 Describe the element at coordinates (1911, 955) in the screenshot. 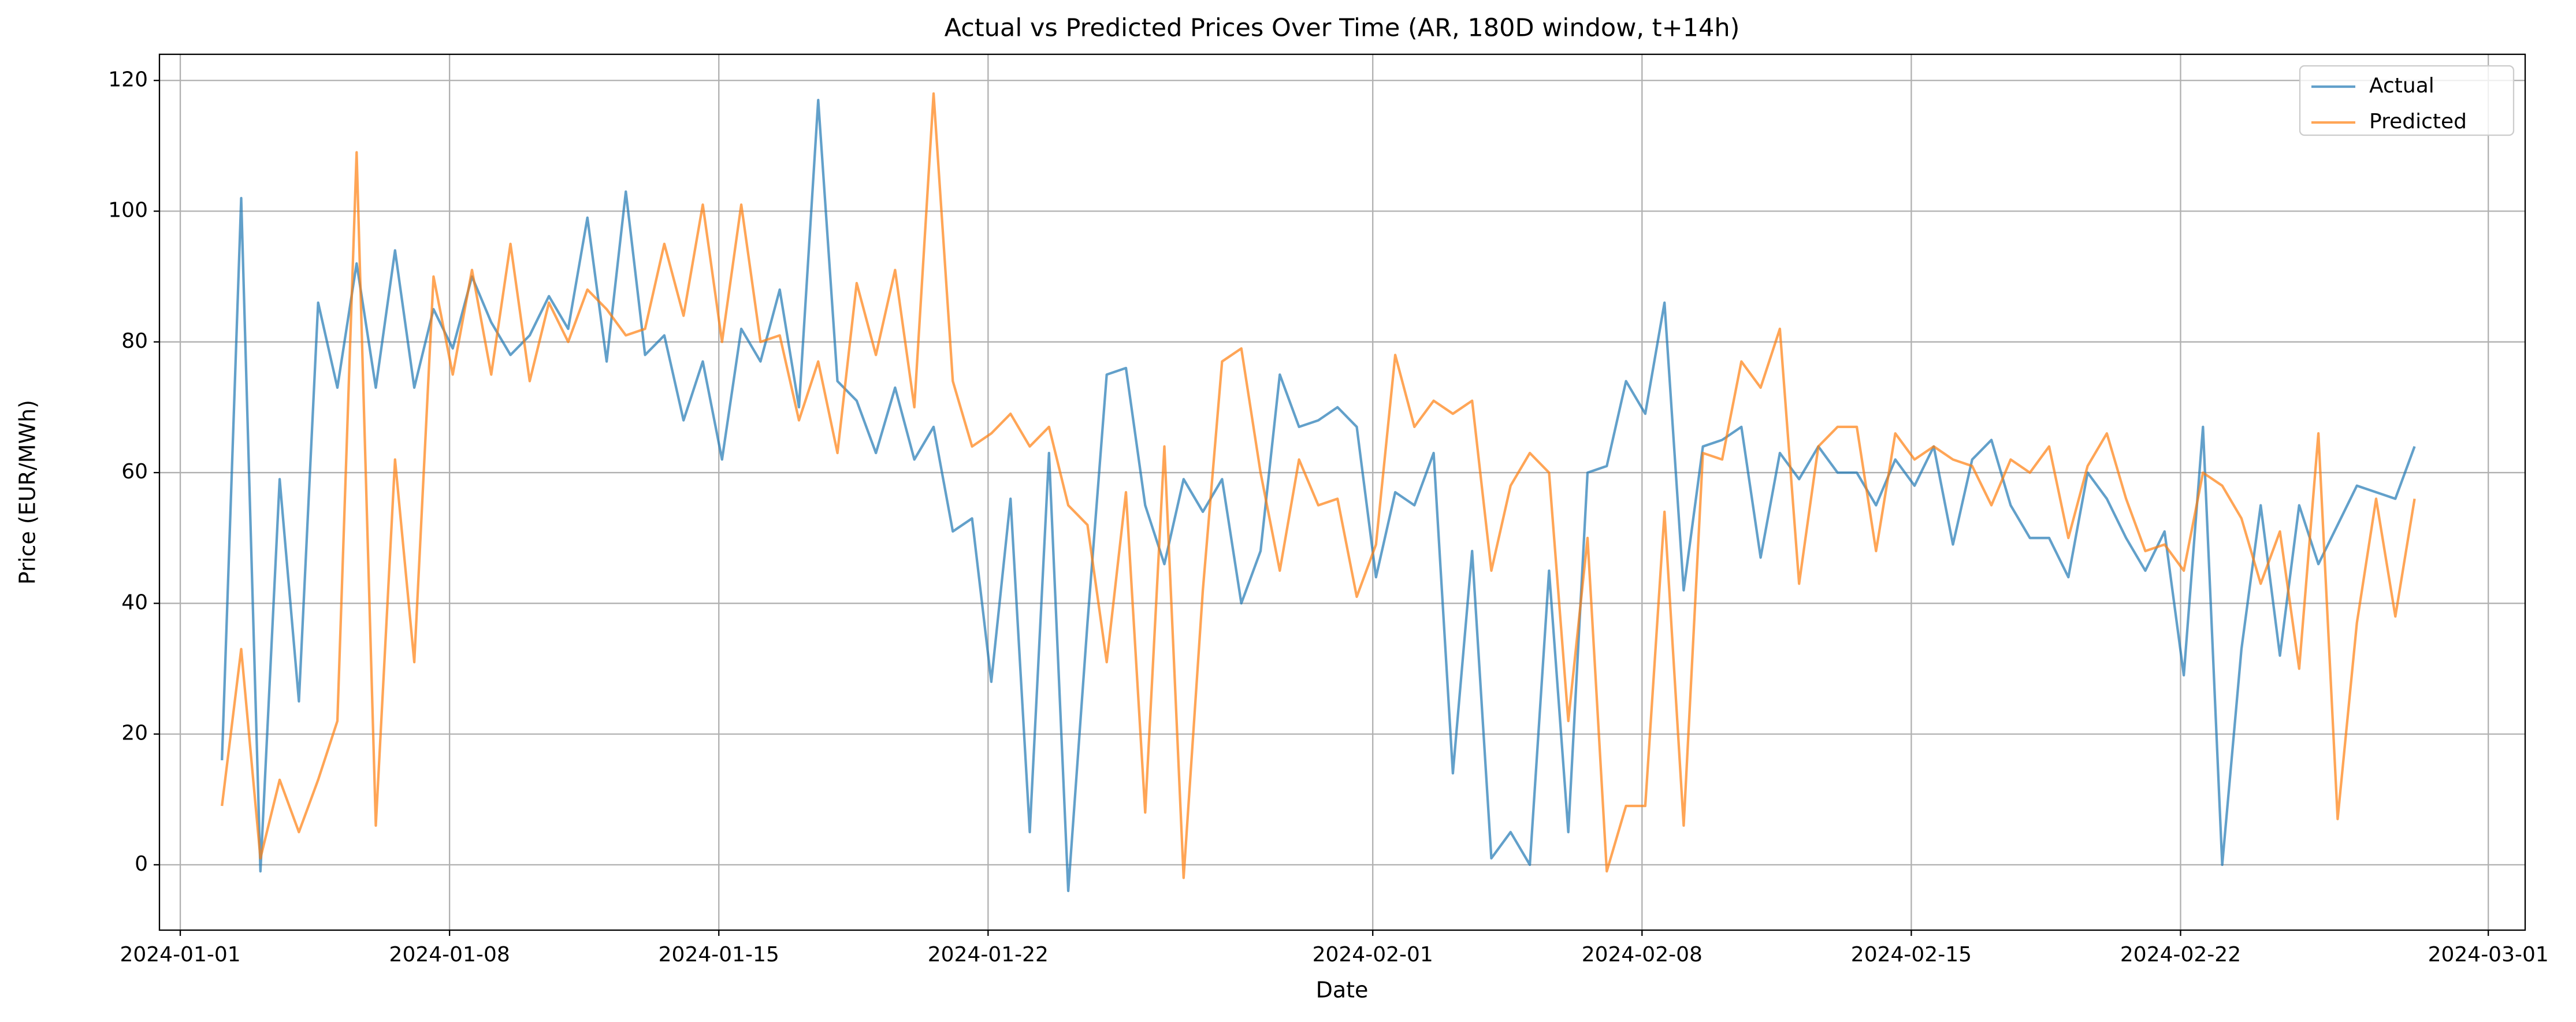

I see `x-tick-label: 2024-02-15` at that location.